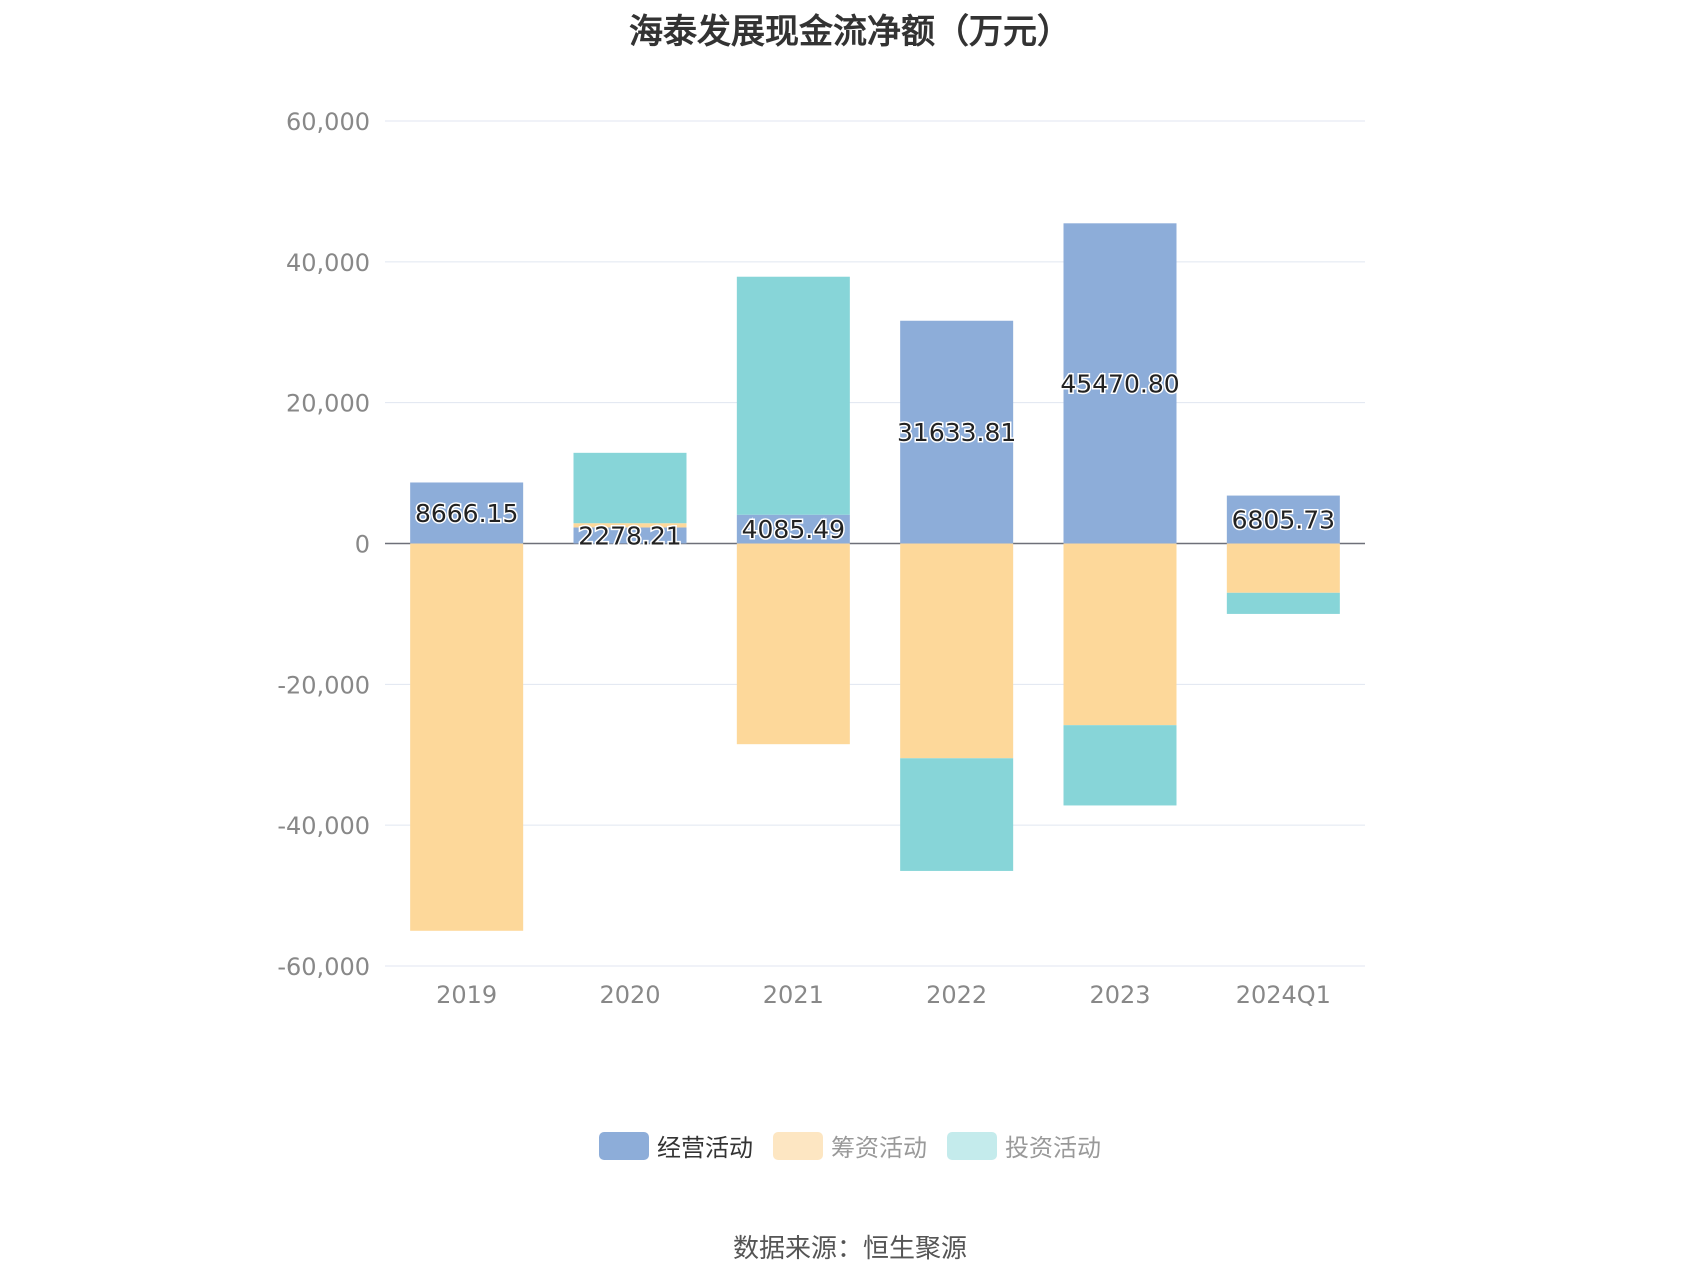 The image size is (1700, 1274). Describe the element at coordinates (624, 1145) in the screenshot. I see `legend-swatch-operating` at that location.